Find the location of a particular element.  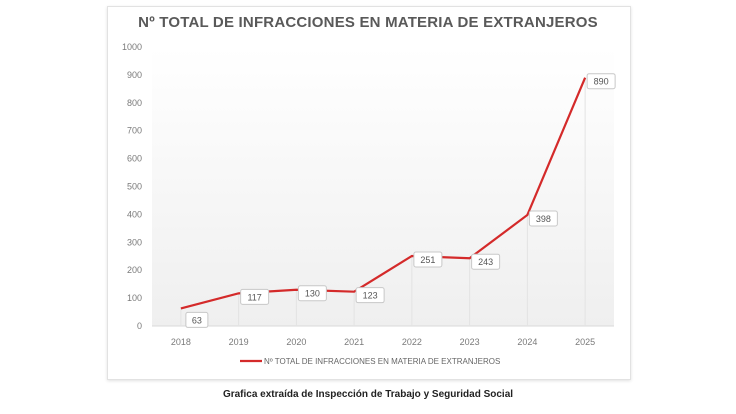

y-tick-label: 1000 is located at coordinates (132, 47).